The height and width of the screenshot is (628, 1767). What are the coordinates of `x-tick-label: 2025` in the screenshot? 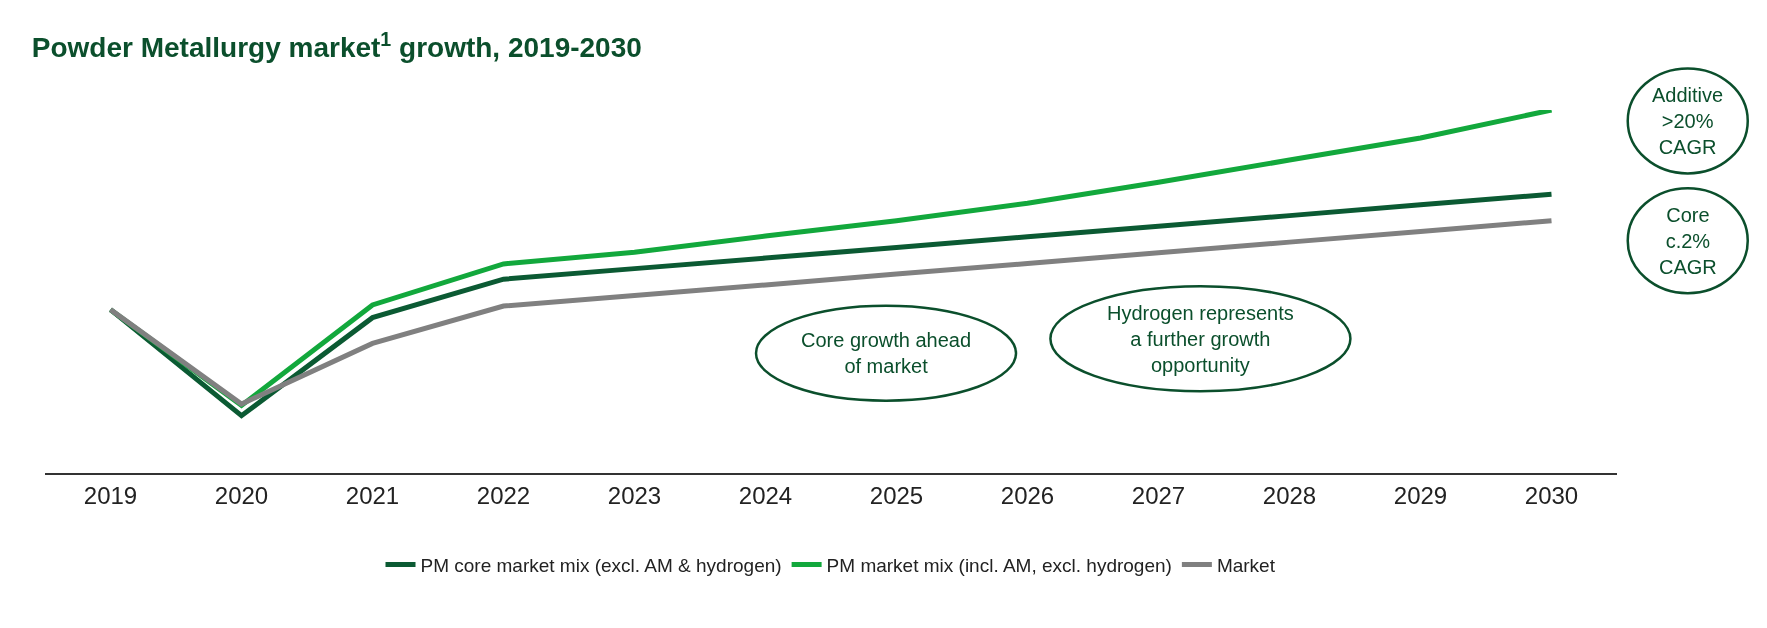 It's located at (896, 495).